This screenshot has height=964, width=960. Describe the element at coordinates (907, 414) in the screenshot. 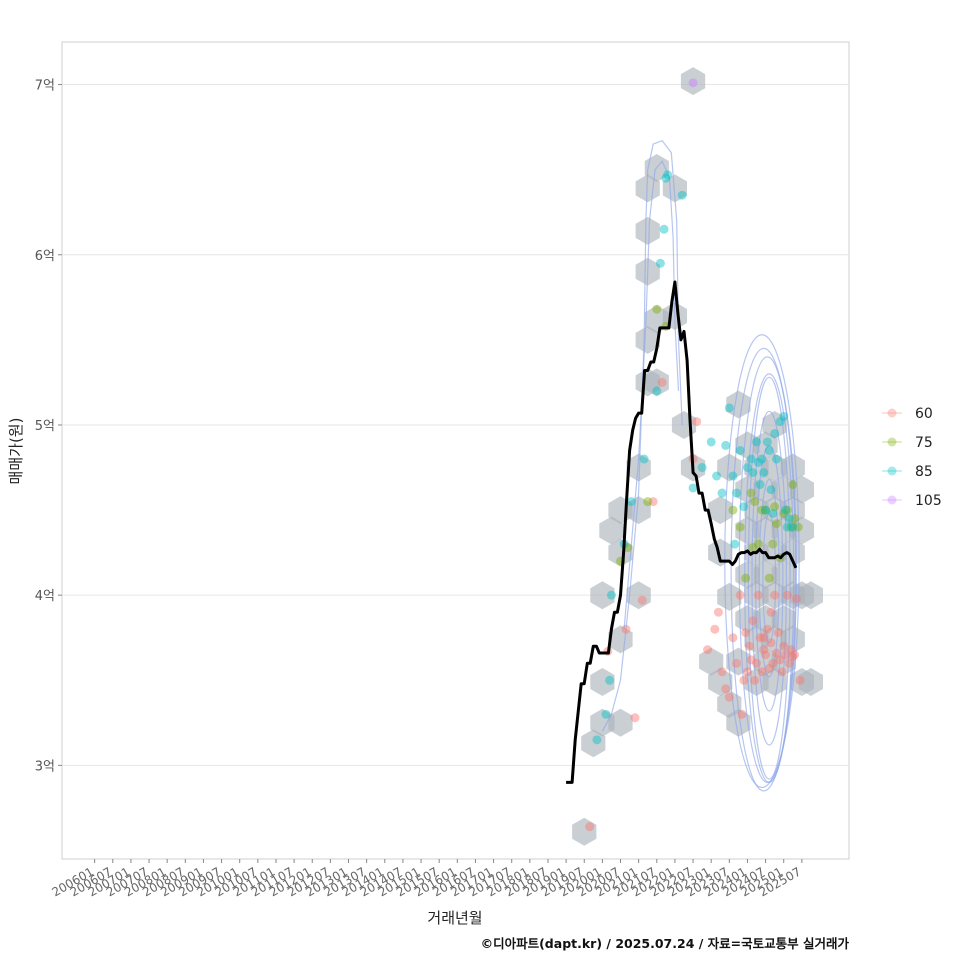

I see `legend-item-60: 60` at that location.